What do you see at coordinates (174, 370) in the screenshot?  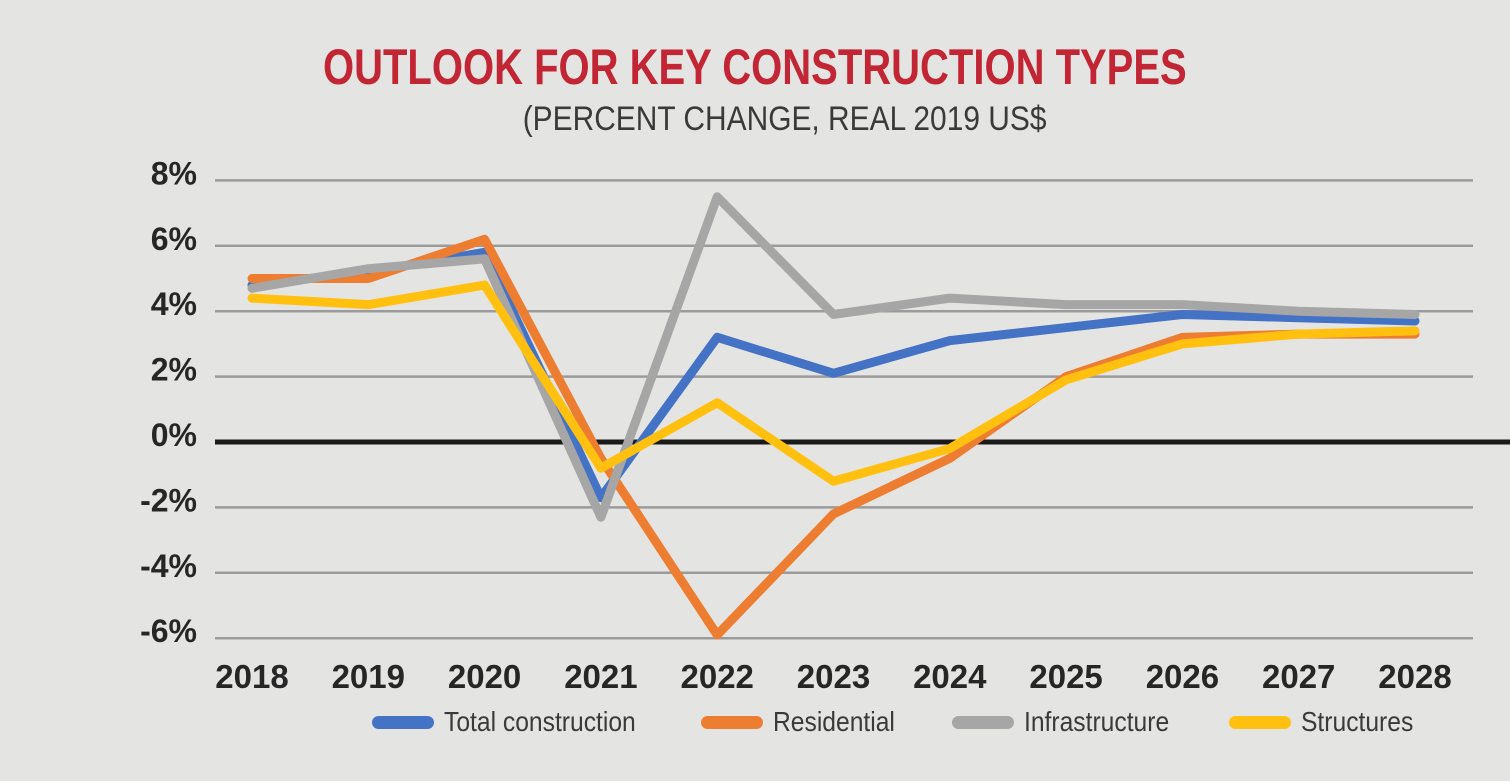 I see `y-axis-tick-label: 2%` at bounding box center [174, 370].